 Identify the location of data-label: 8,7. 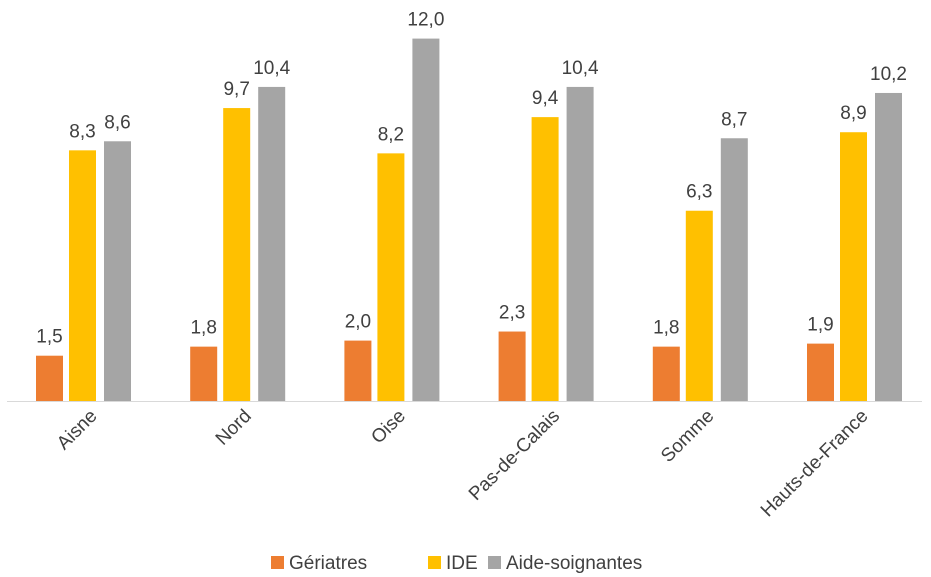
(734, 119).